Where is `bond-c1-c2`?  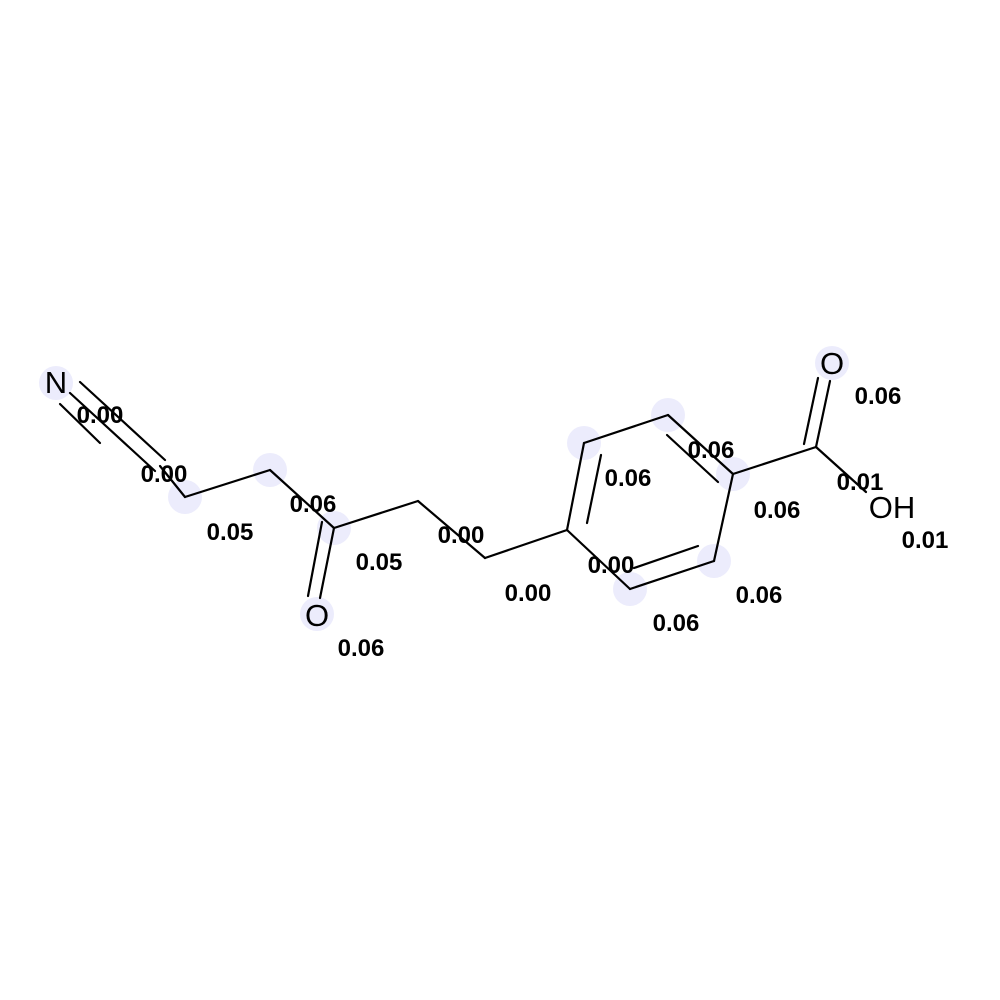
bond-c1-c2 is located at coordinates (172, 481).